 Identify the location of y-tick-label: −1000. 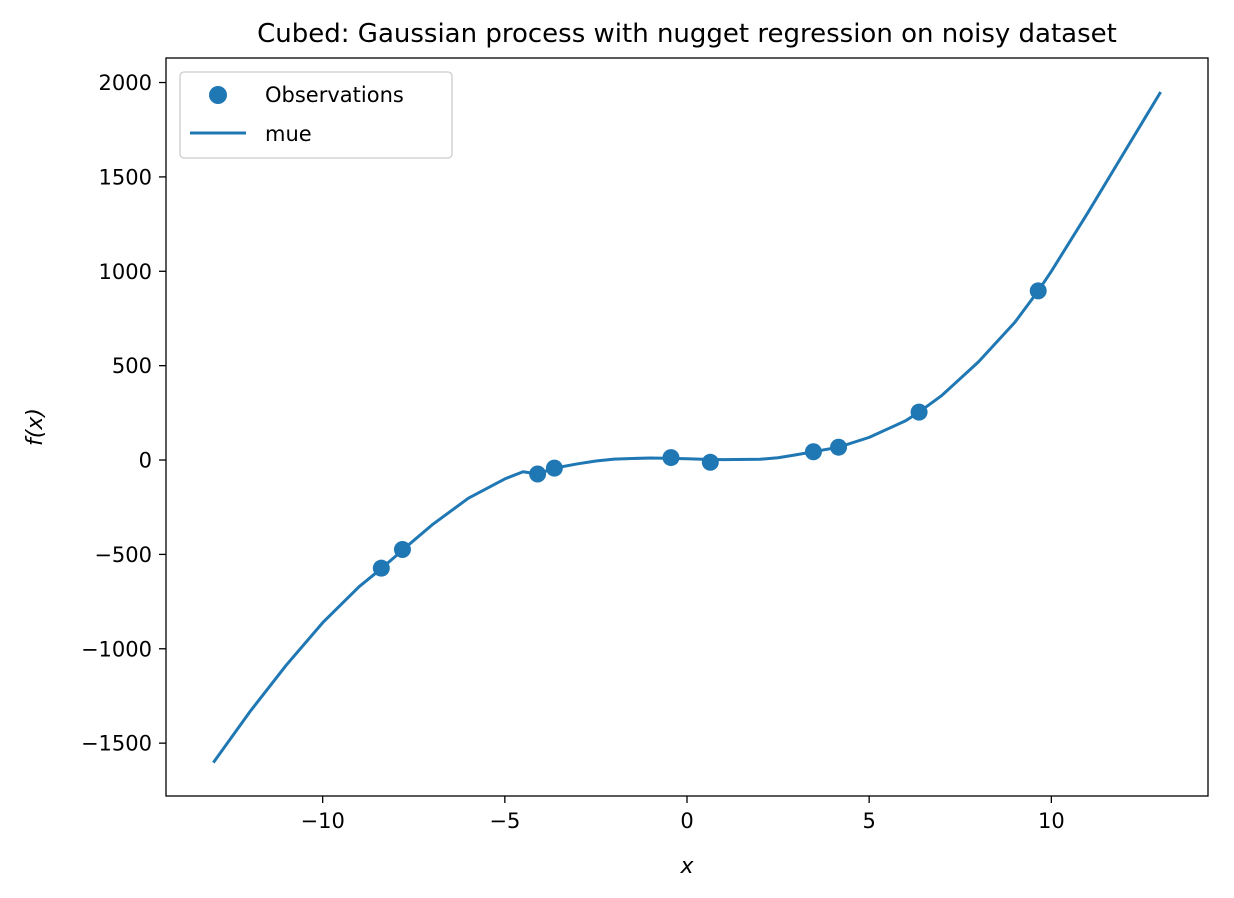
(116, 649).